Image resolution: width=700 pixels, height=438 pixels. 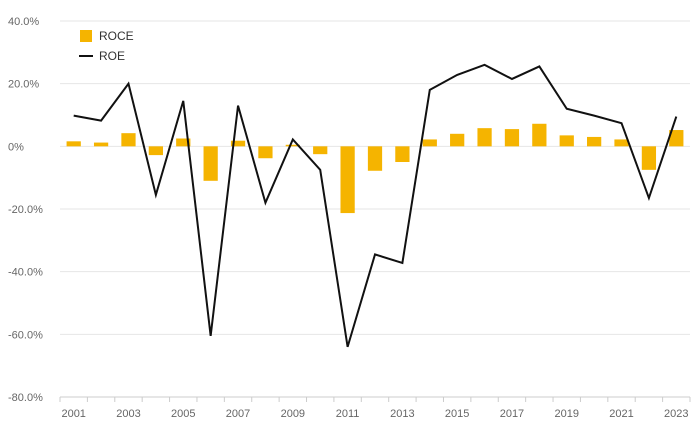 What do you see at coordinates (183, 414) in the screenshot?
I see `x-tick-label: 2005` at bounding box center [183, 414].